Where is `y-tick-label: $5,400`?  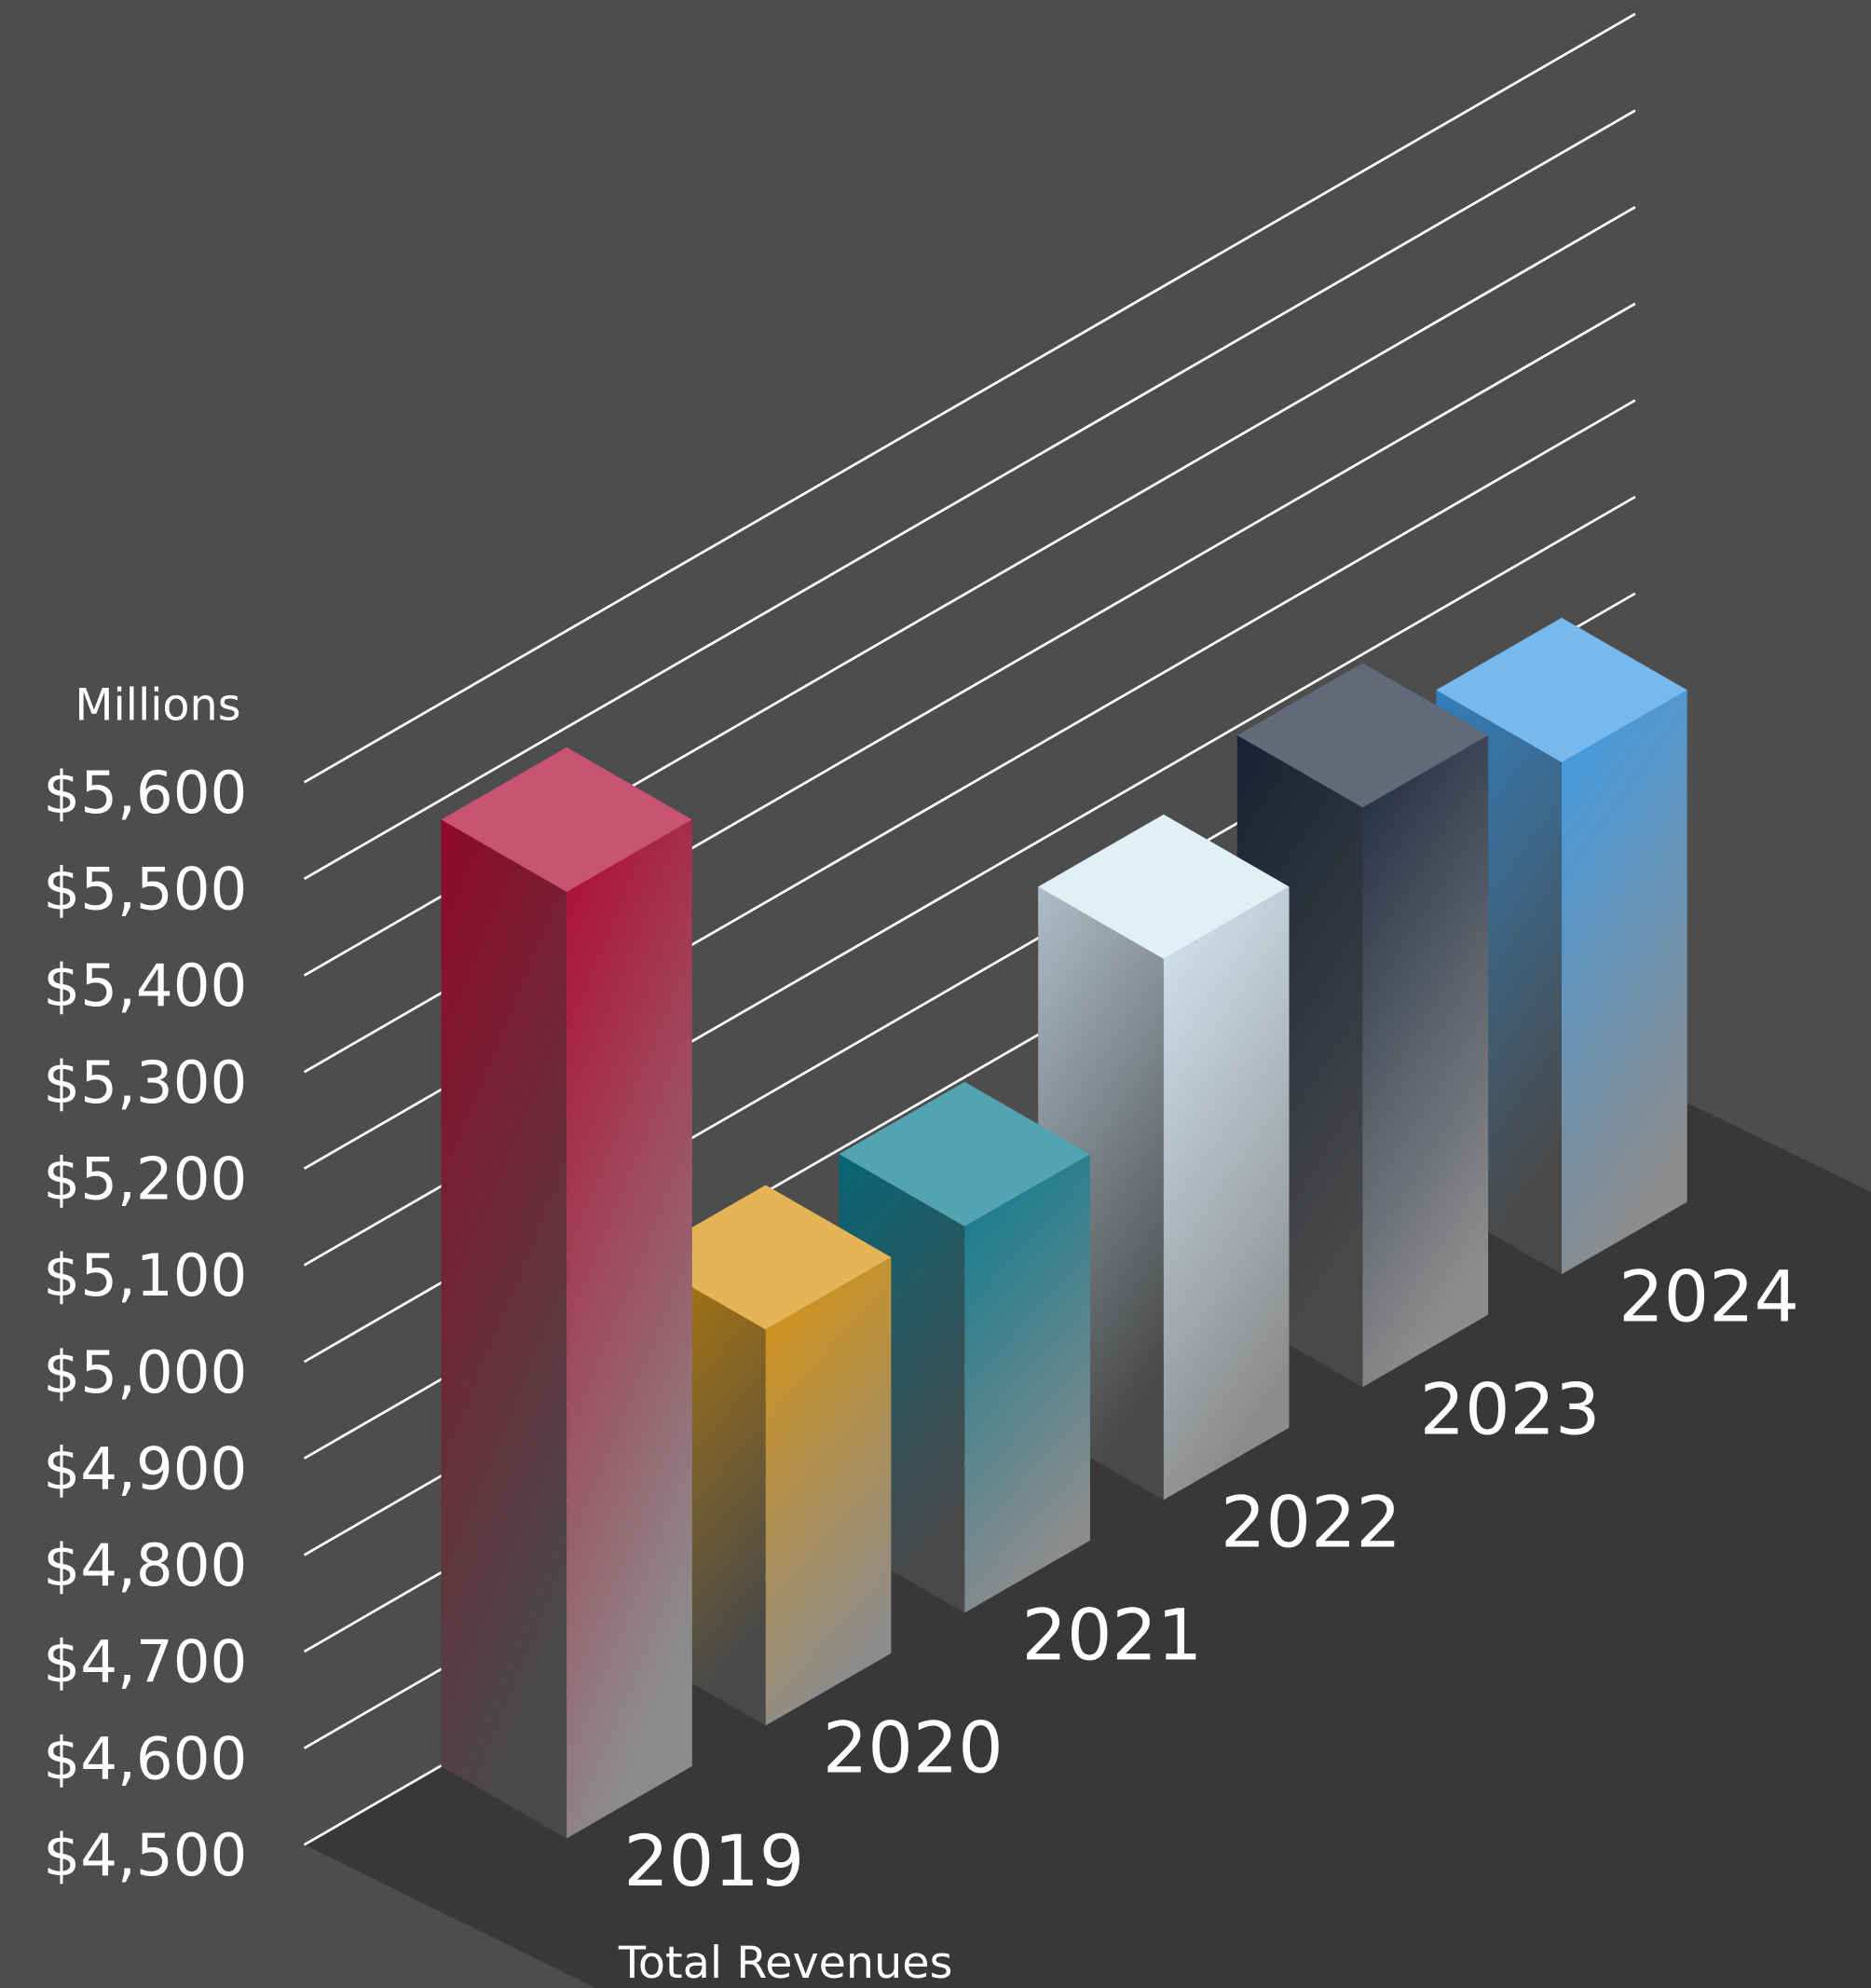
y-tick-label: $5,400 is located at coordinates (145, 986).